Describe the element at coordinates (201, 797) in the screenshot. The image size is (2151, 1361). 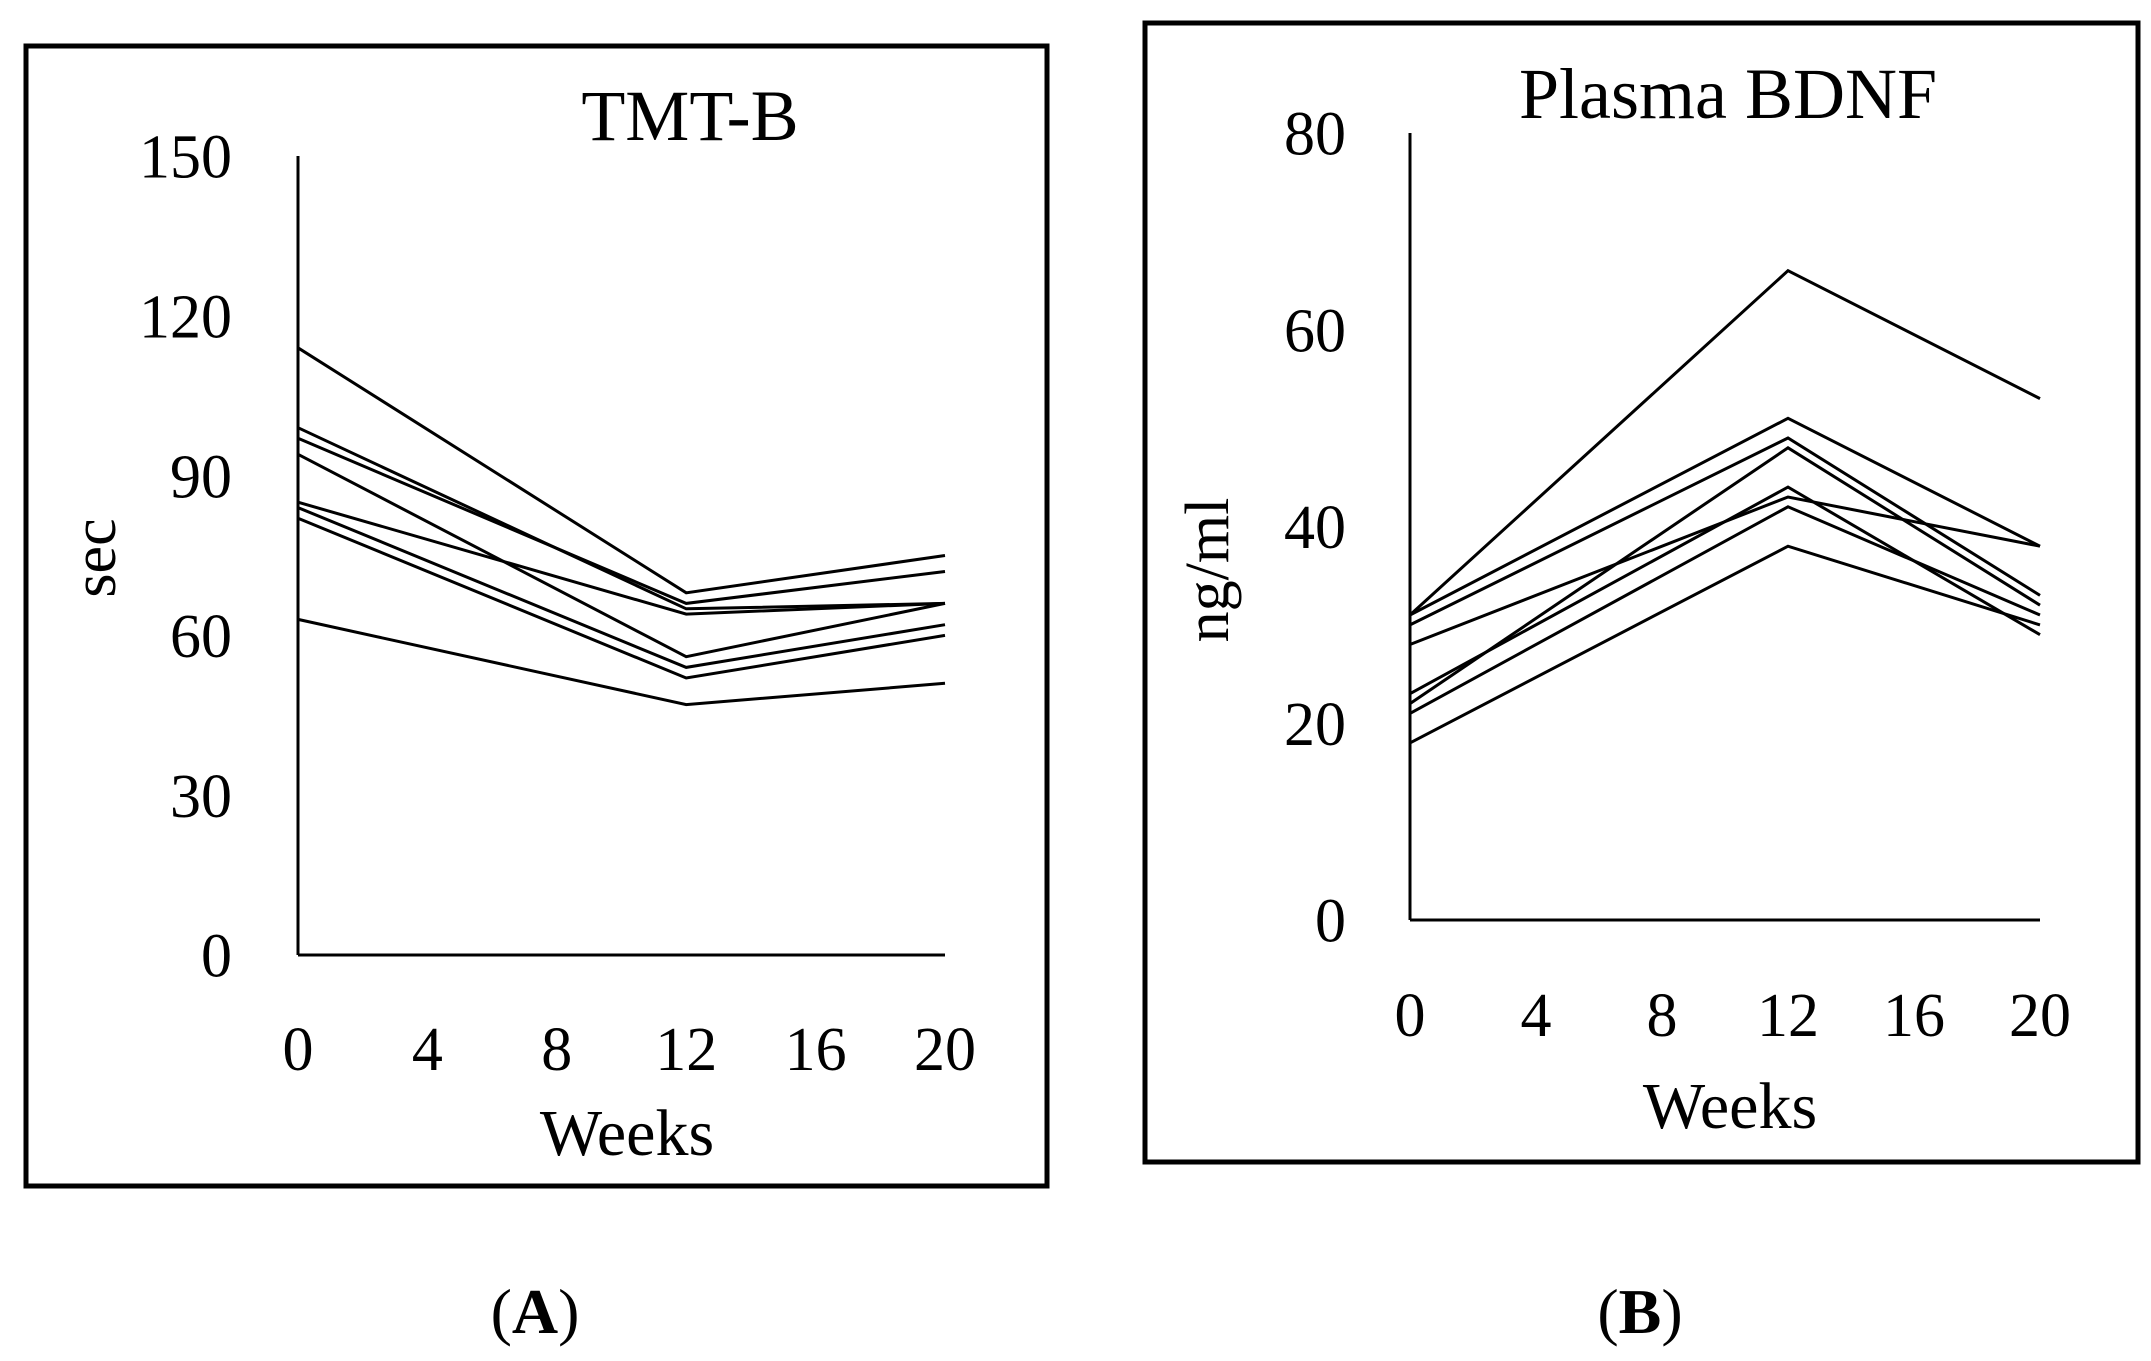
I see `chart-a-ytick-label: 30` at that location.